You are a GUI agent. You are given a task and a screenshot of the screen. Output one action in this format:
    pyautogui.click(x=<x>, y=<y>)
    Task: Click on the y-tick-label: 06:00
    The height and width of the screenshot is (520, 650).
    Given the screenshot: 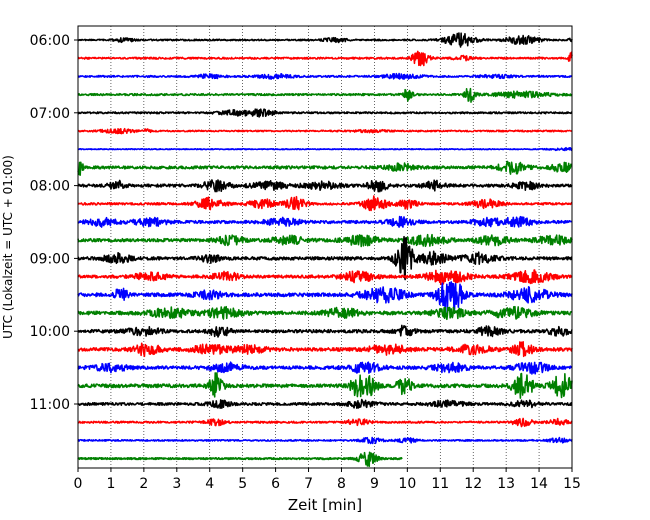 What is the action you would take?
    pyautogui.click(x=50, y=41)
    